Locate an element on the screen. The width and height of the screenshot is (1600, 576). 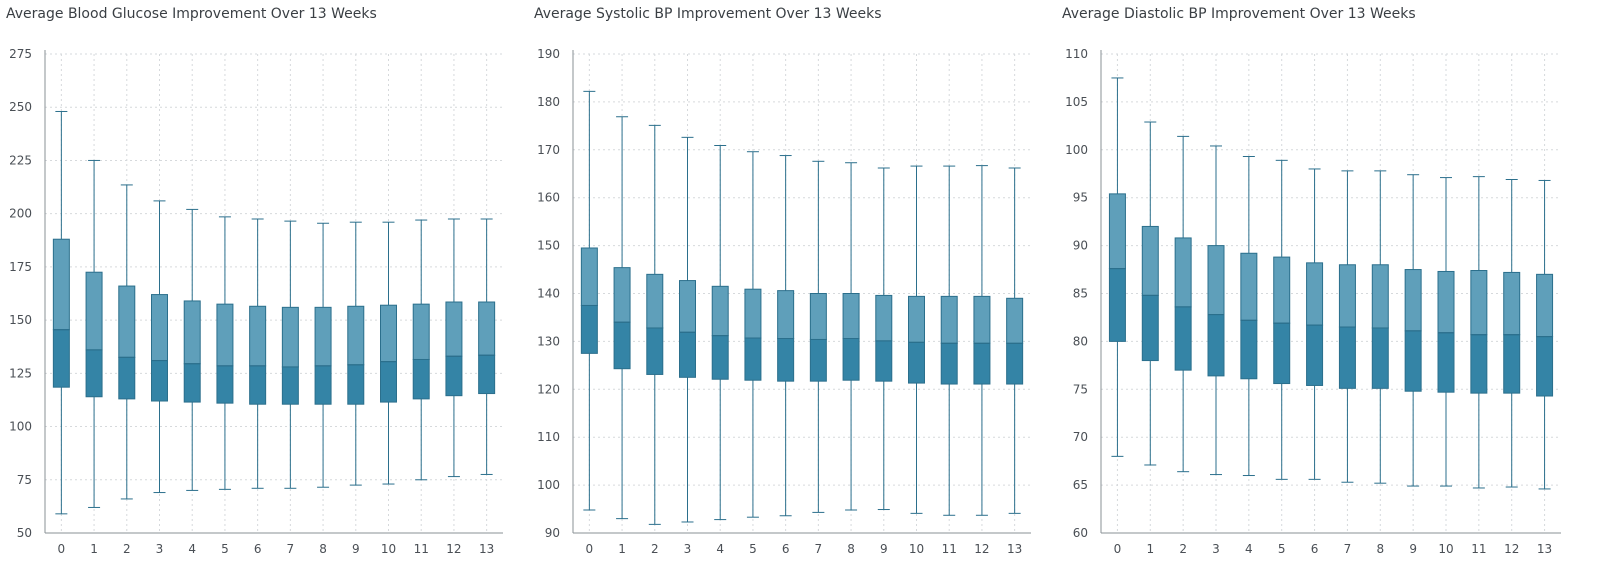
y-tick-label: 160 is located at coordinates (548, 198).